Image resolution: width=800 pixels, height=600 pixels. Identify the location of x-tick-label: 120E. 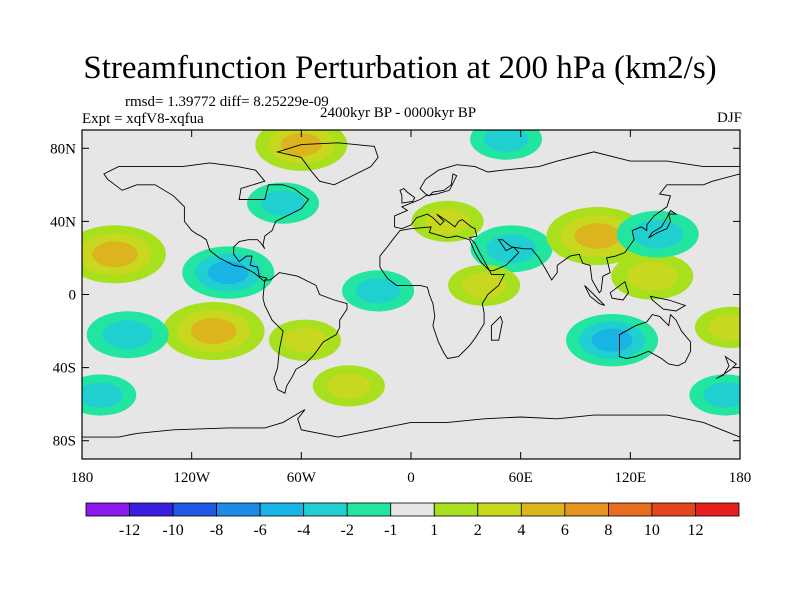
(630, 478).